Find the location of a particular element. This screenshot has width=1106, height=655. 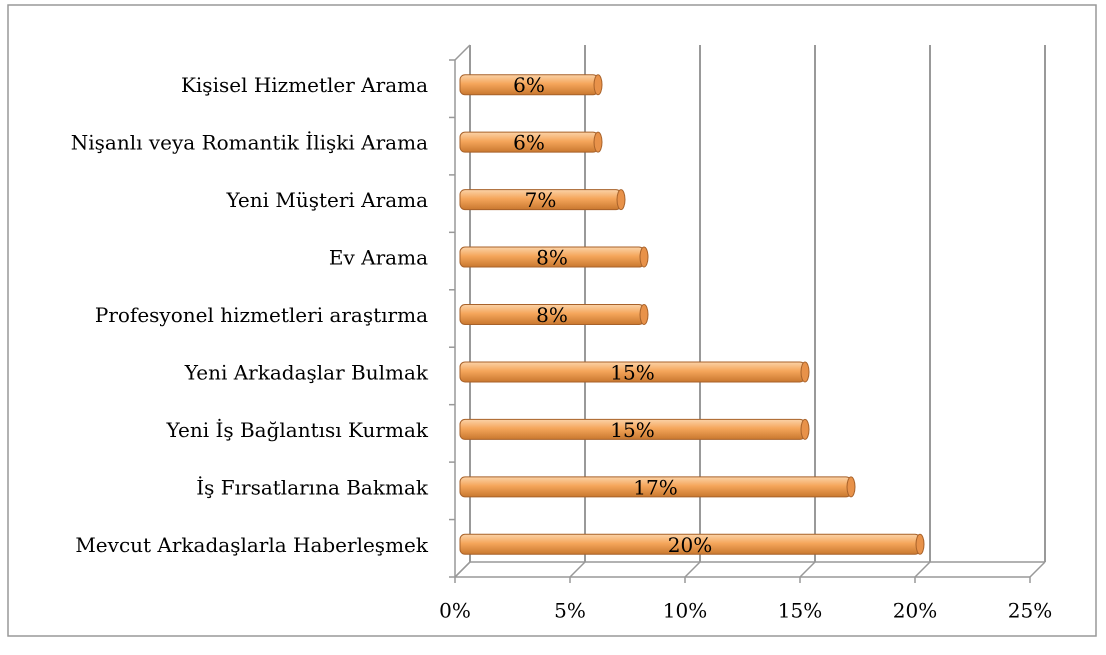

x-tick-label: 25% is located at coordinates (1030, 611).